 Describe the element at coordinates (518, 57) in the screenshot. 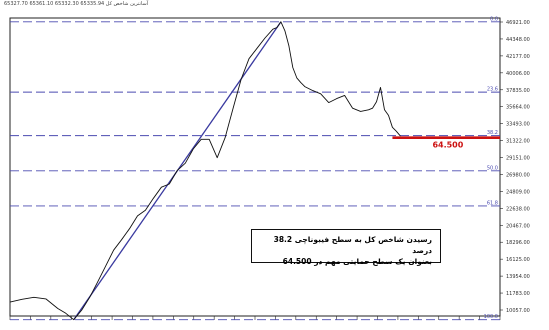

I see `y-tick-label: 42177.00` at that location.